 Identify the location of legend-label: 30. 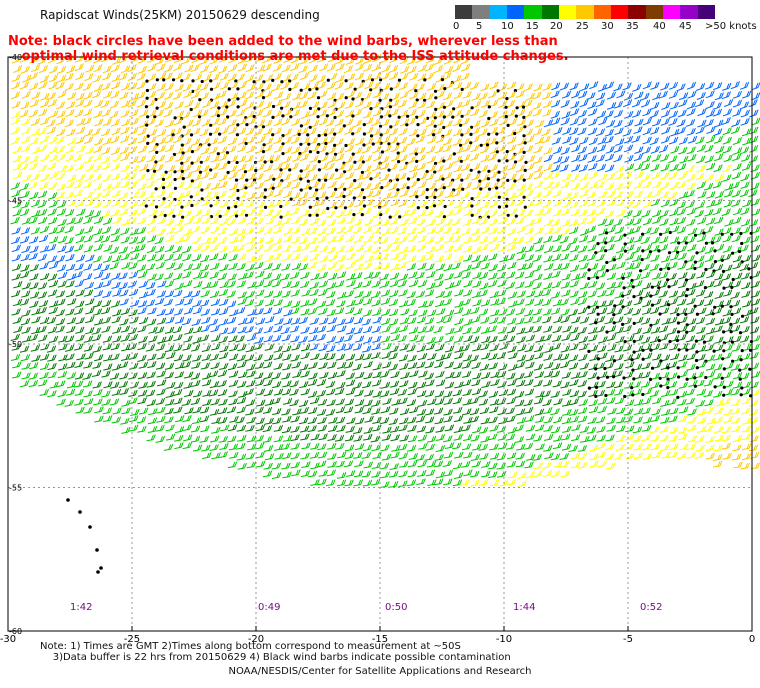
(607, 26).